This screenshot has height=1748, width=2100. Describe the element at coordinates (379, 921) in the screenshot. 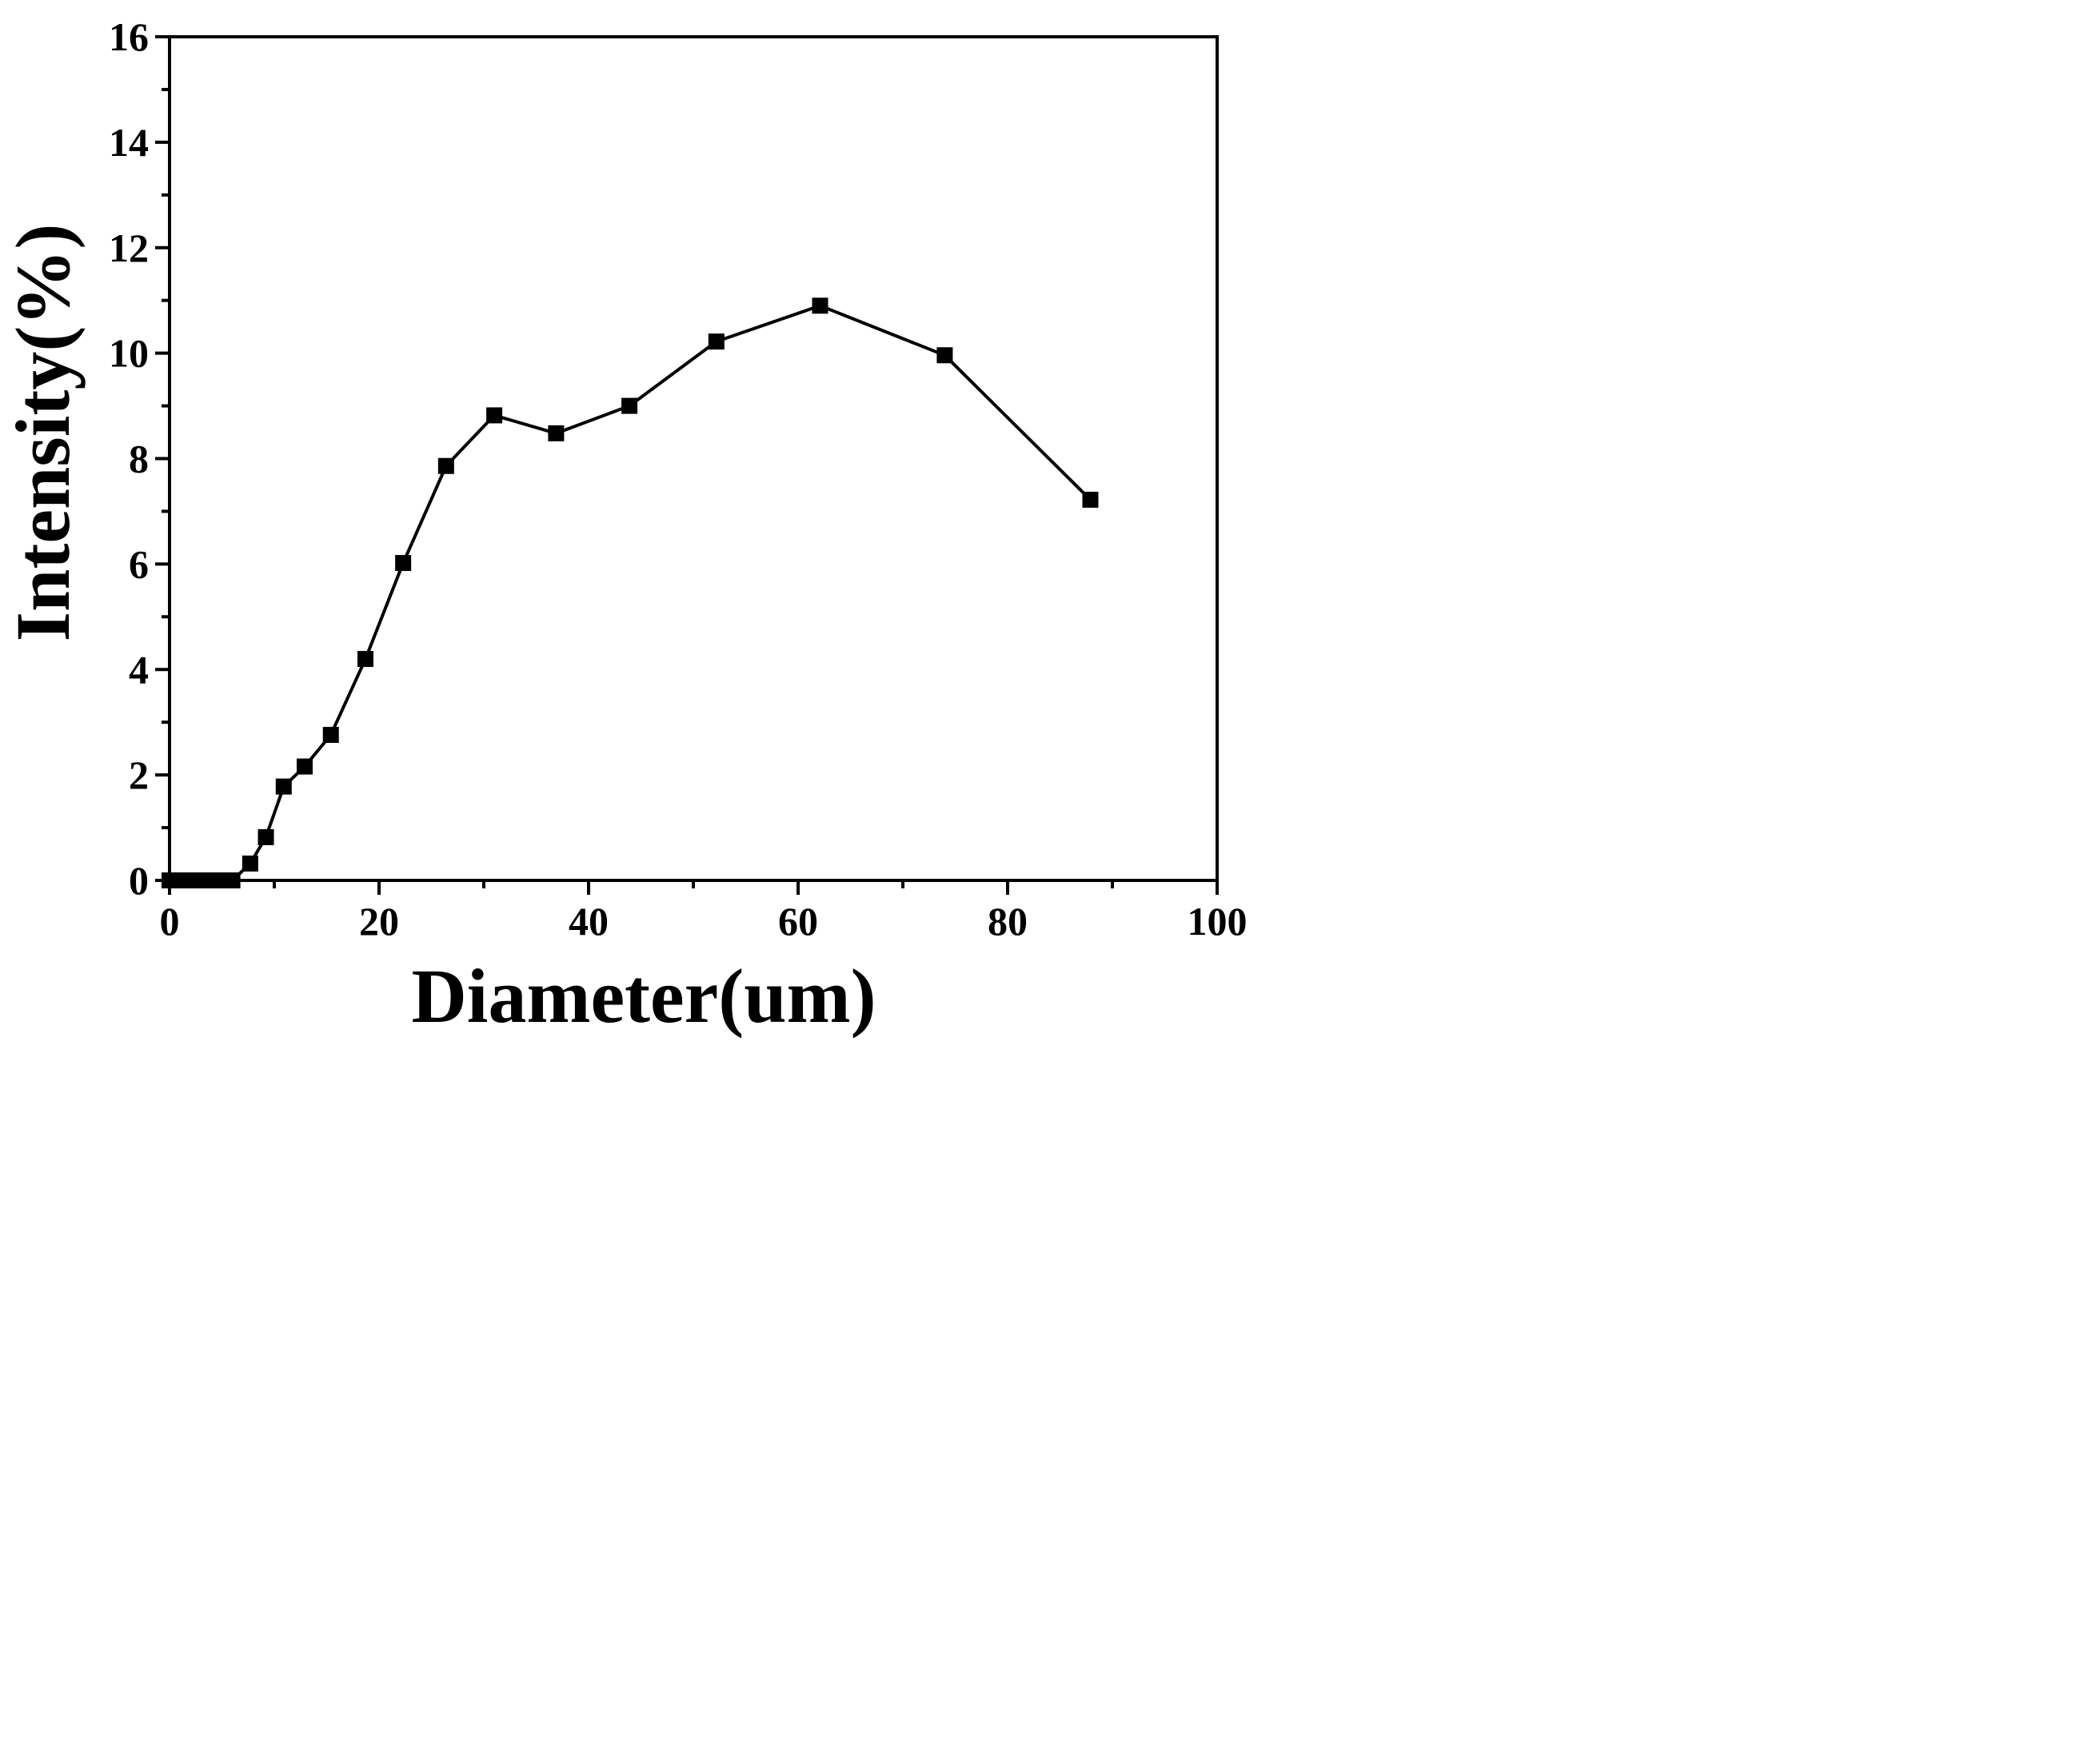

I see `x-tick-label: 20` at that location.